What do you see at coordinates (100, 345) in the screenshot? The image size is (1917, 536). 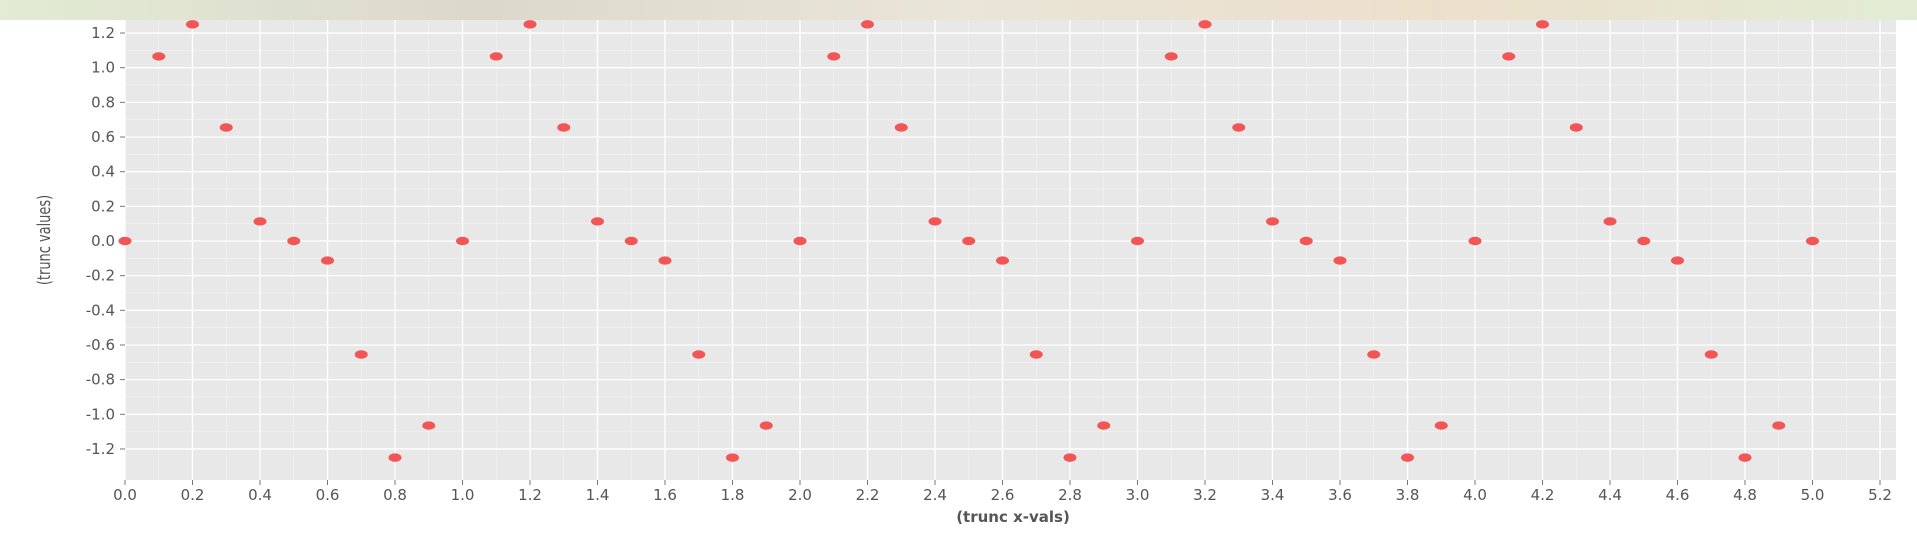 I see `y-tick-label: -0.6` at bounding box center [100, 345].